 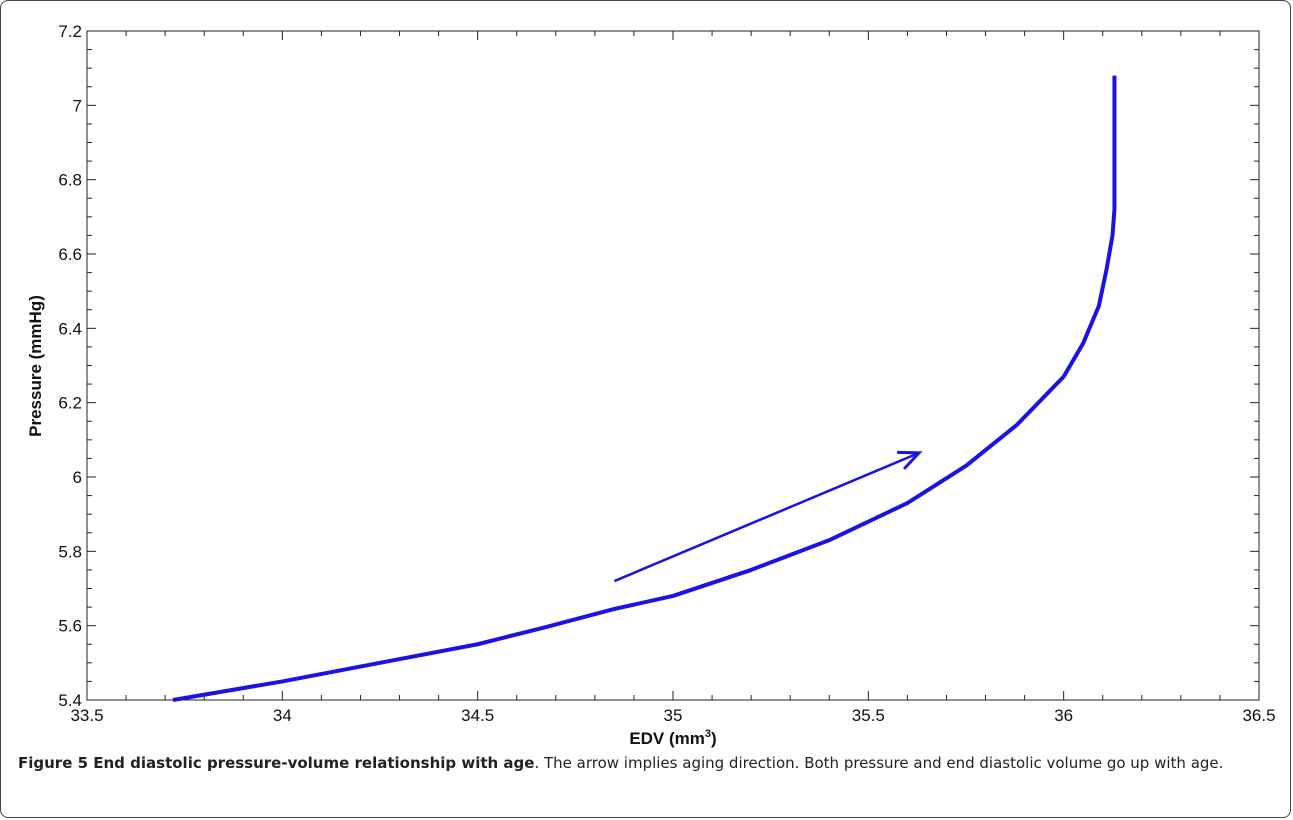 I want to click on y-tick-label: 7.2, so click(x=70, y=31).